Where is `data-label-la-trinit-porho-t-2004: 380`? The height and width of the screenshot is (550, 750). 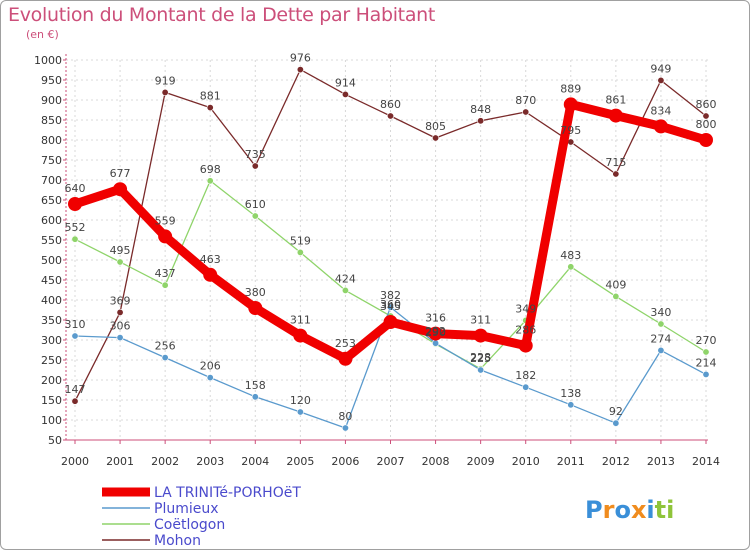
data-label-la-trinit-porho-t-2004: 380 is located at coordinates (255, 292).